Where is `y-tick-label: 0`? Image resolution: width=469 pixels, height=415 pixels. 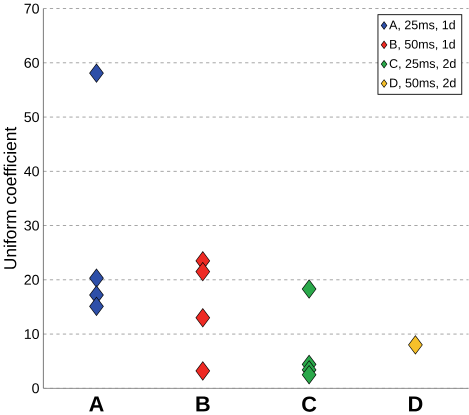
y-tick-label: 0 is located at coordinates (35, 388).